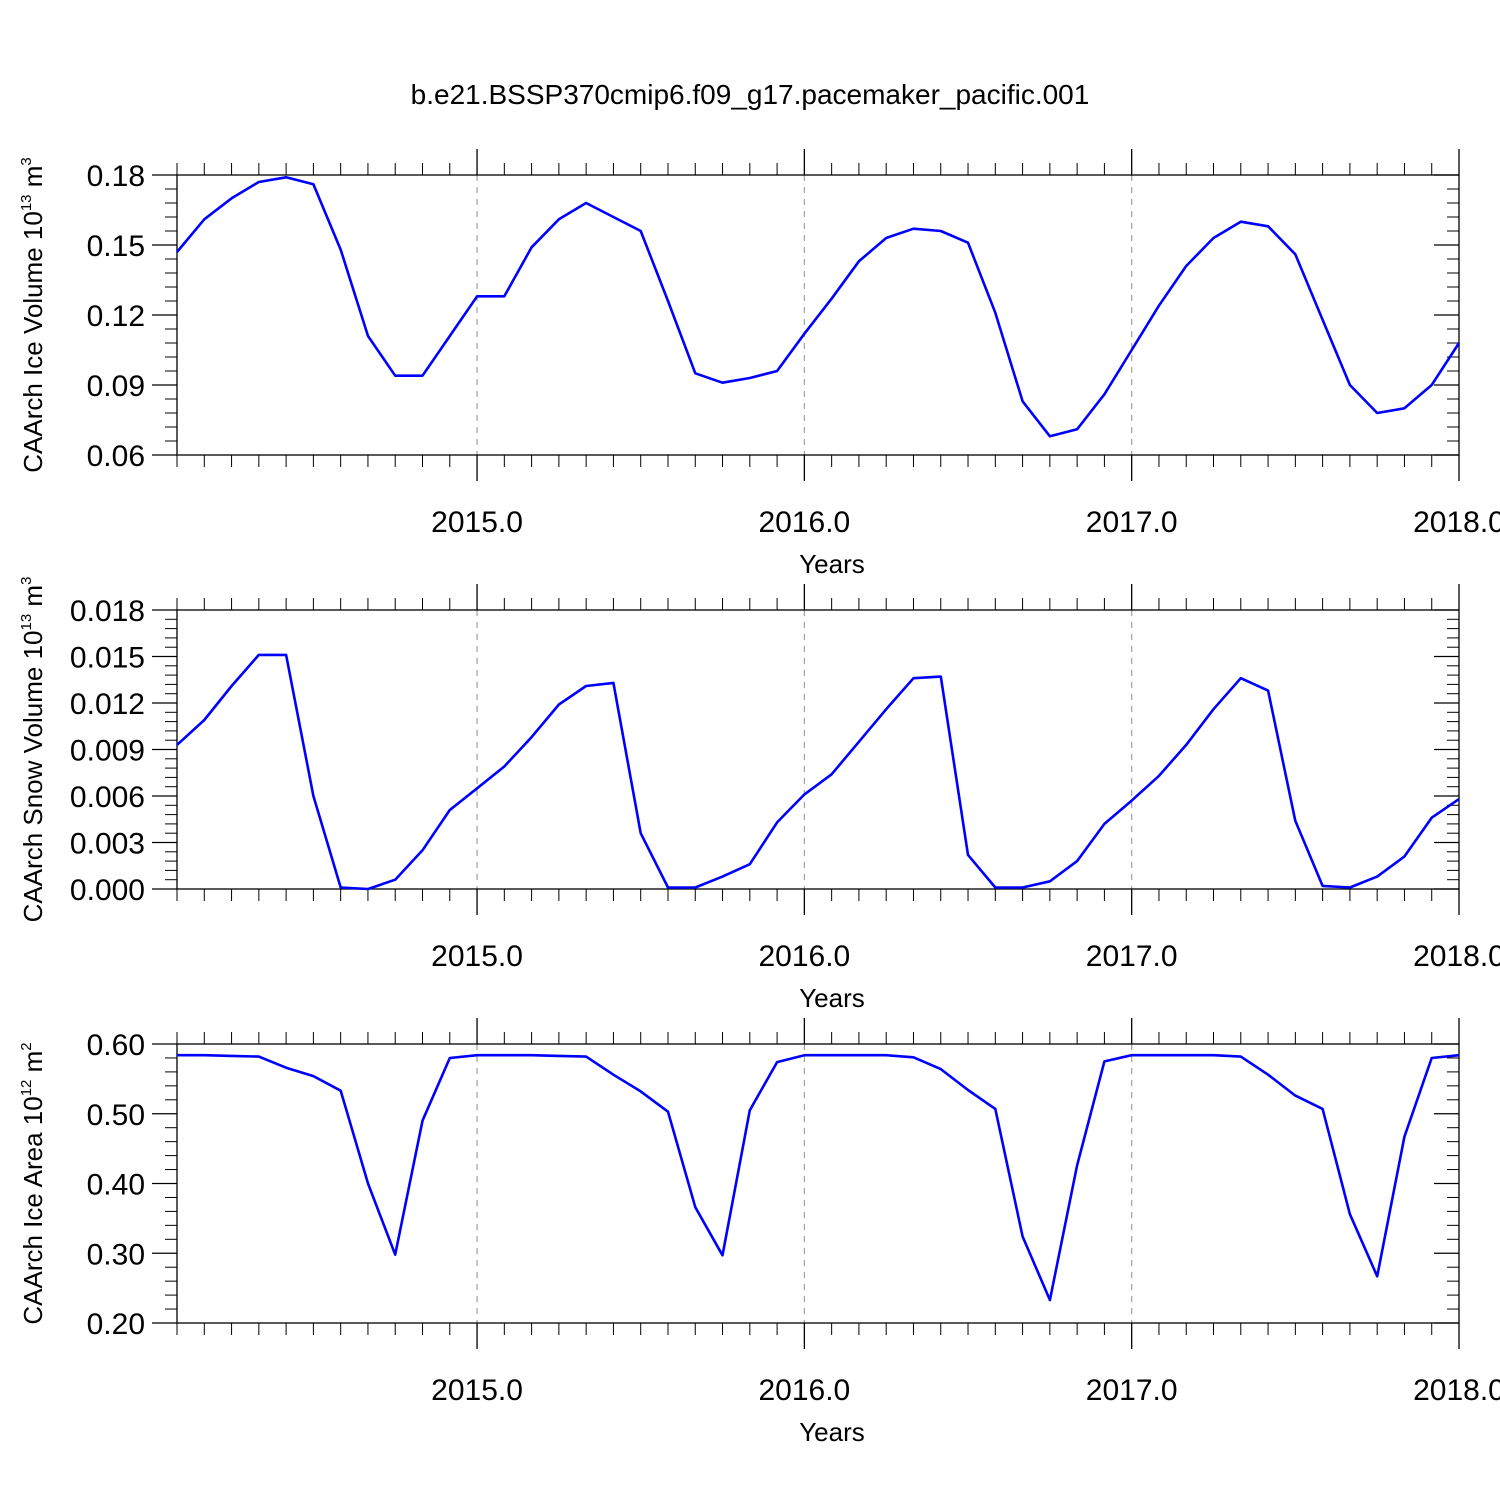 Image resolution: width=1500 pixels, height=1505 pixels. Describe the element at coordinates (116, 176) in the screenshot. I see `y-tick-label: 0.18` at that location.